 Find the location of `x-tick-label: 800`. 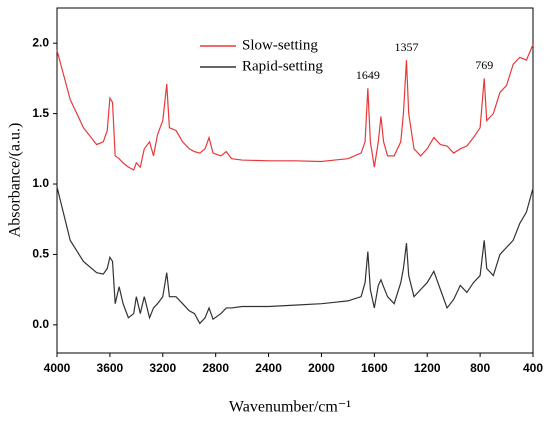

x-tick-label: 800 is located at coordinates (480, 368).